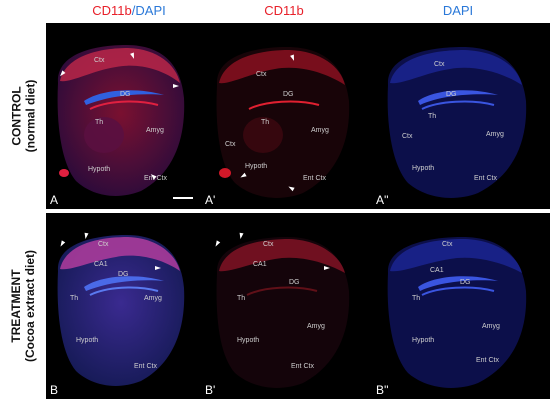  I want to click on row-label-treatment: TREATMENT (Cocoa extract diet), so click(23, 306).